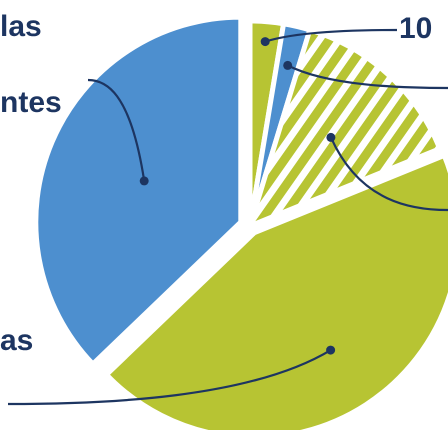 Image resolution: width=448 pixels, height=430 pixels. Describe the element at coordinates (17, 340) in the screenshot. I see `label-fragment-bottom-left: as` at that location.